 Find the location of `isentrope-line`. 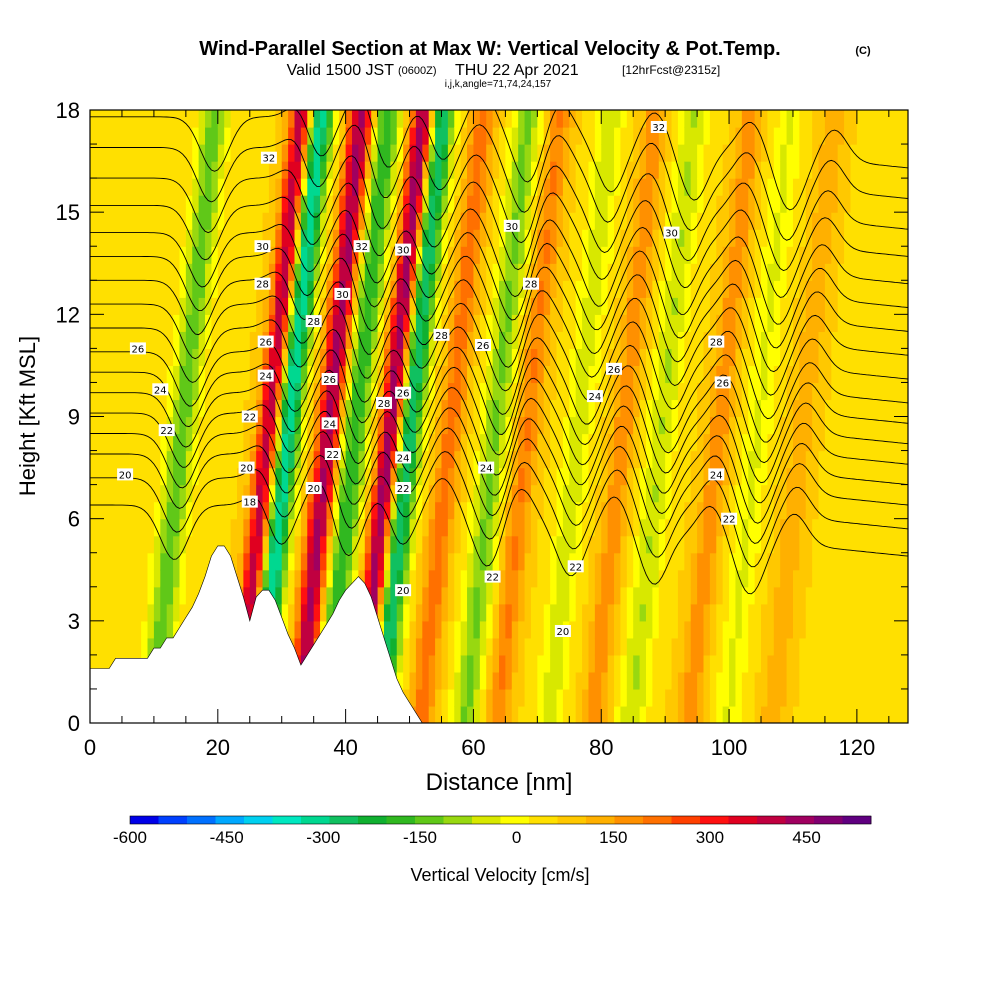

isentrope-line is located at coordinates (499, 361).